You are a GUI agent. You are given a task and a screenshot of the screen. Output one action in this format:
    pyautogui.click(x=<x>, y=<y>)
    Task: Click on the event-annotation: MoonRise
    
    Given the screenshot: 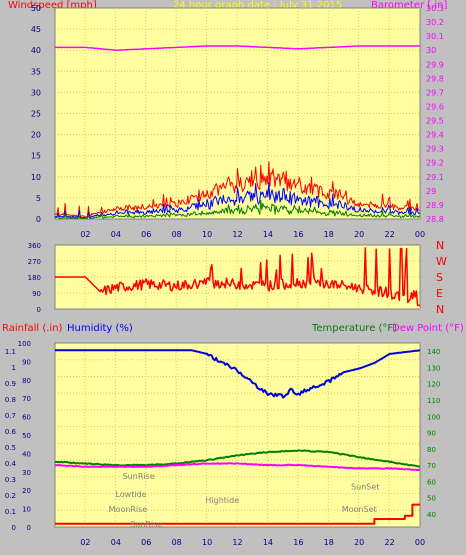 What is the action you would take?
    pyautogui.click(x=128, y=509)
    